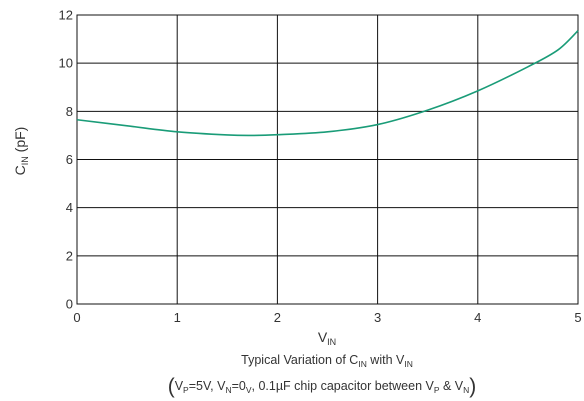 This screenshot has width=584, height=401. I want to click on x-axis-label-sub: IN, so click(331, 342).